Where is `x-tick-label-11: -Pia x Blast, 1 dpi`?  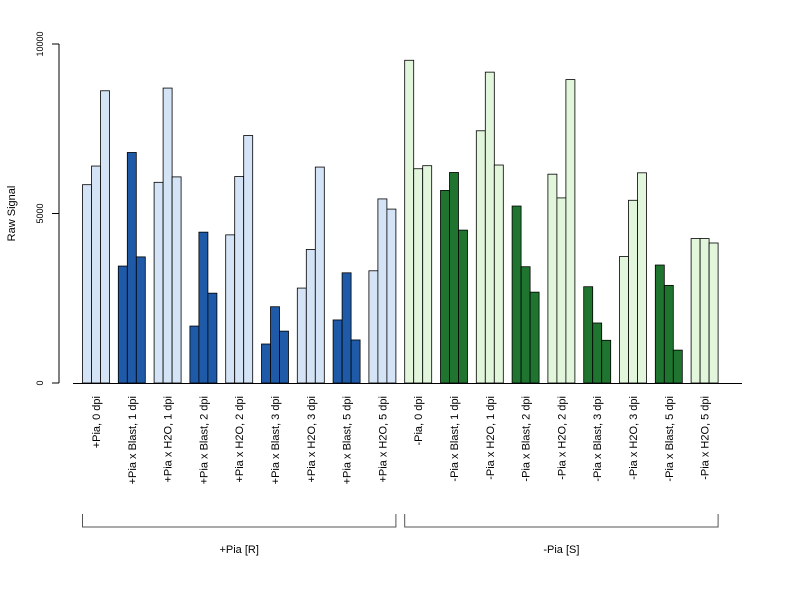
x-tick-label-11: -Pia x Blast, 1 dpi is located at coordinates (455, 439).